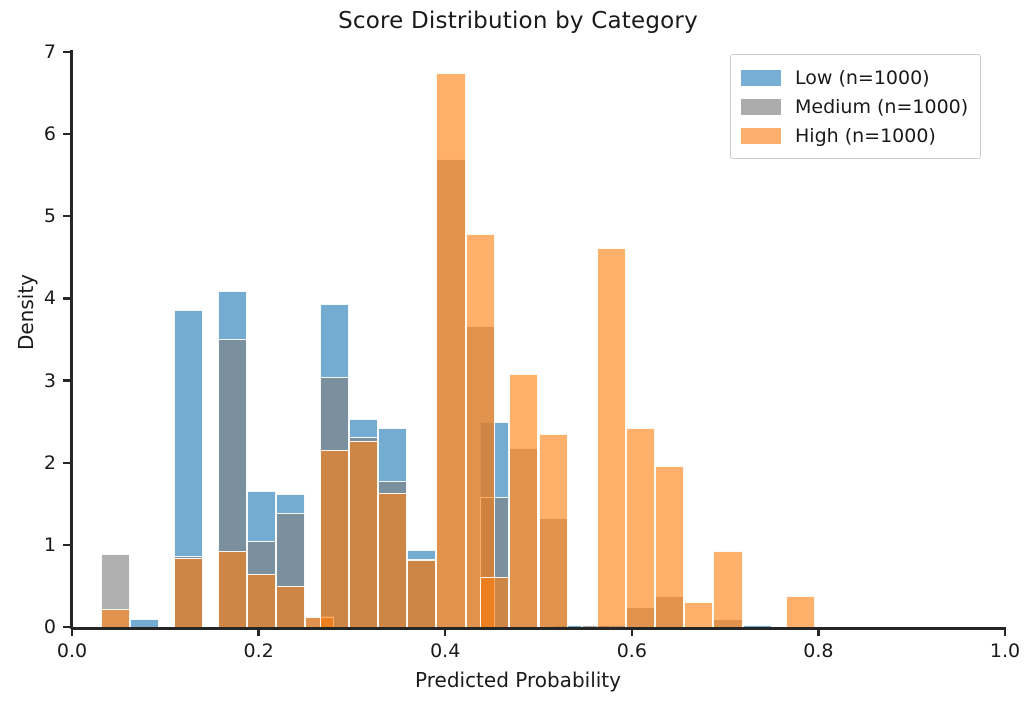  What do you see at coordinates (49, 462) in the screenshot?
I see `y-tick-label: 2` at bounding box center [49, 462].